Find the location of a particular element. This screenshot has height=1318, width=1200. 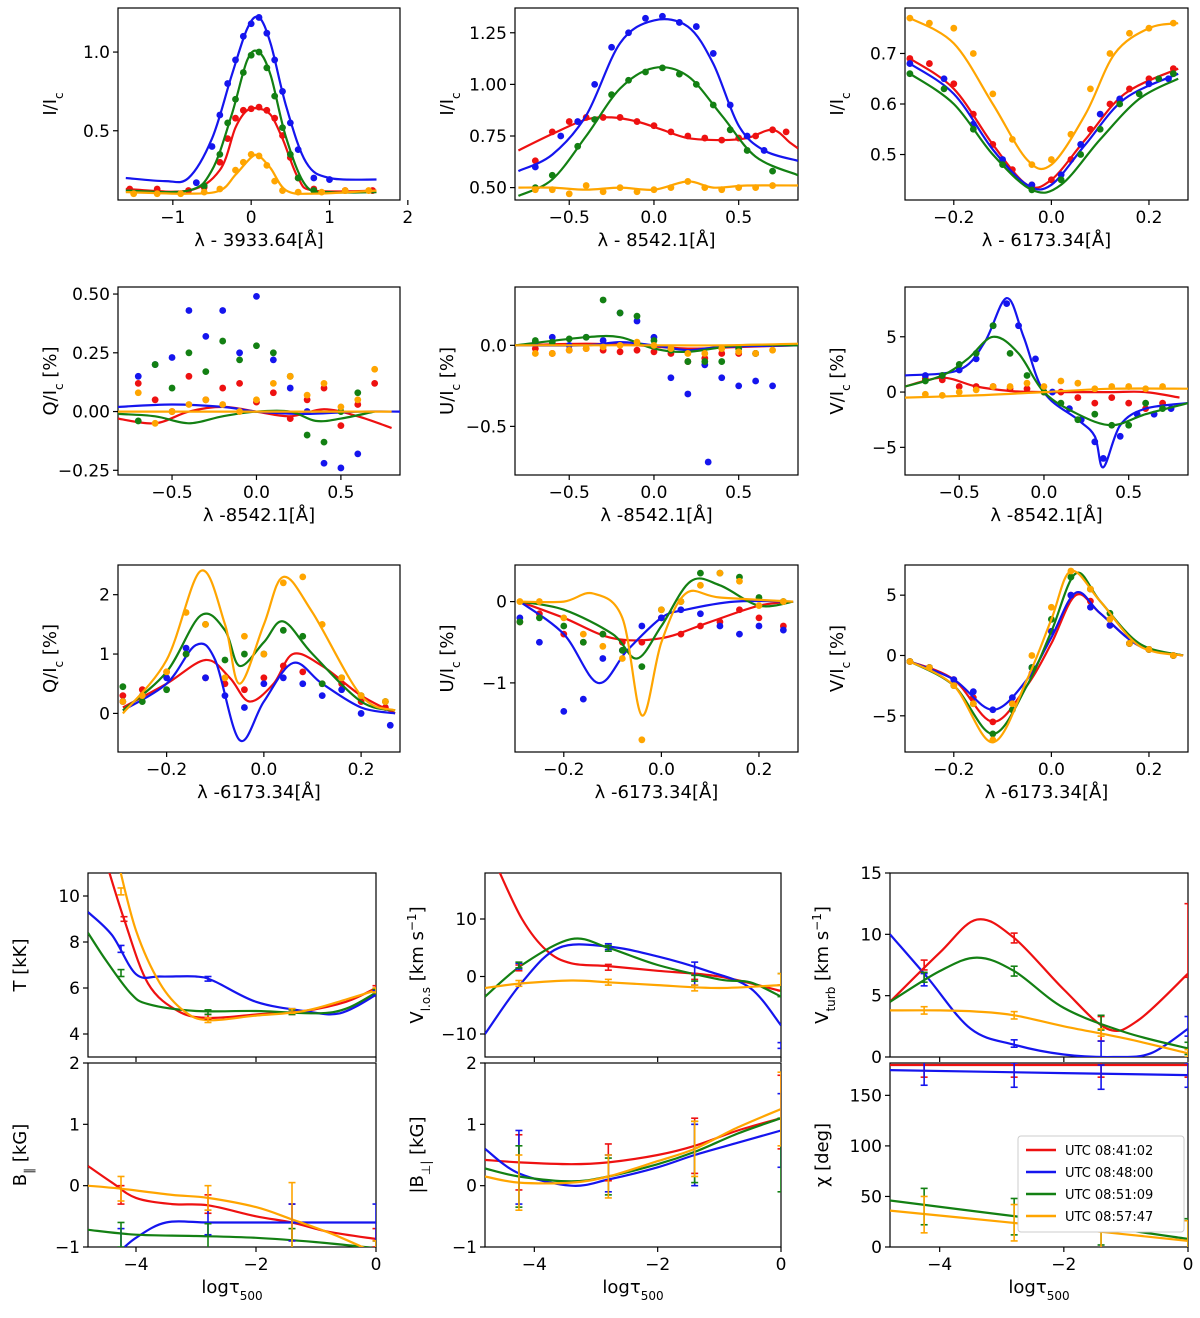

y-tick-label: 5 is located at coordinates (891, 596).